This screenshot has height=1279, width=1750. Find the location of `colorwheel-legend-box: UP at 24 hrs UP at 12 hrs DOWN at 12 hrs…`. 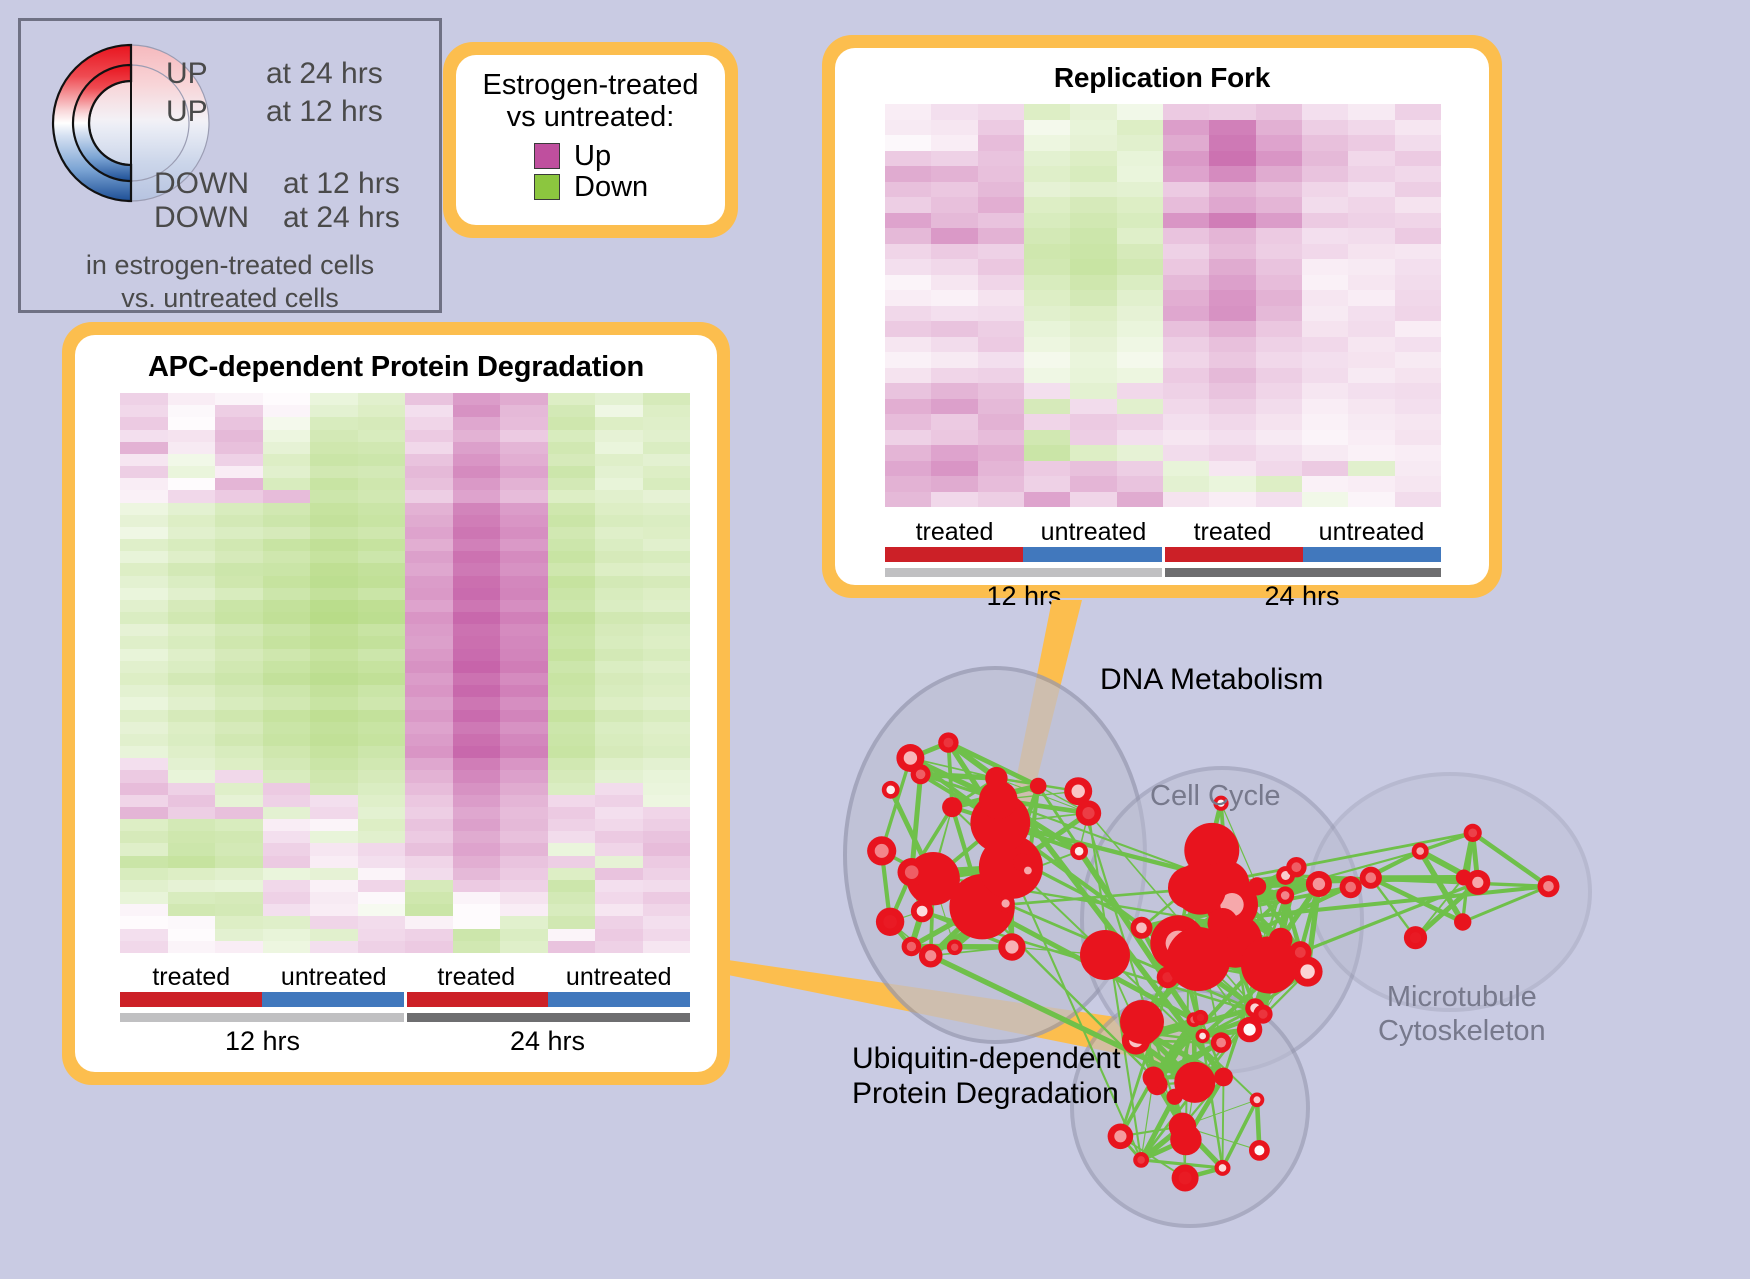

colorwheel-legend-box: UP at 24 hrs UP at 12 hrs DOWN at 12 hrs… is located at coordinates (230, 165).